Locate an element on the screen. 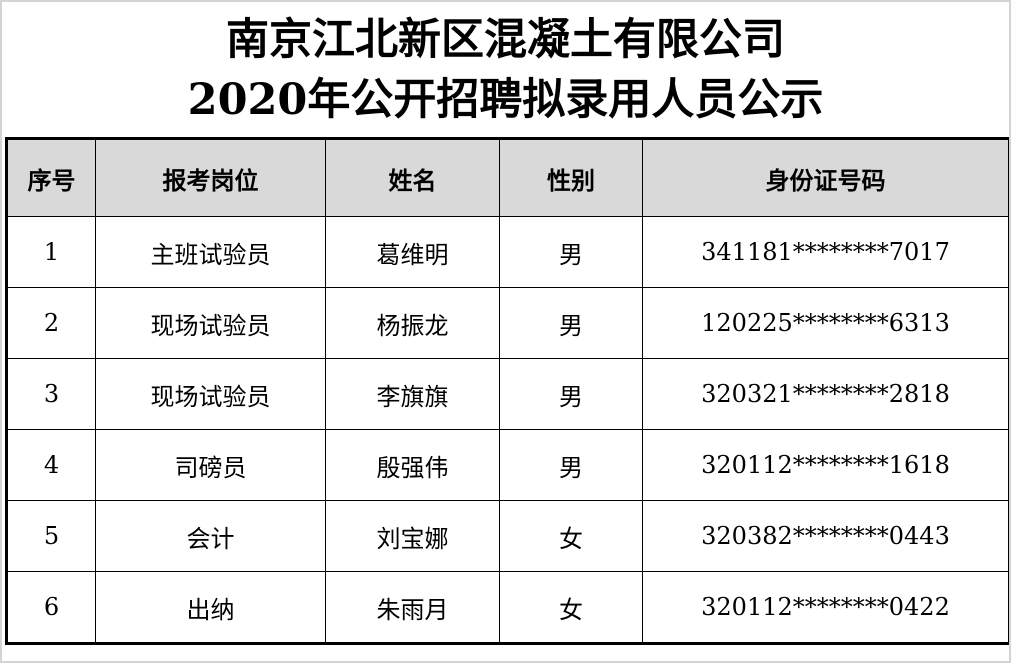 The image size is (1011, 663). table-row: 3 现场试验员 李旗旗男 320321********2818 is located at coordinates (507, 394).